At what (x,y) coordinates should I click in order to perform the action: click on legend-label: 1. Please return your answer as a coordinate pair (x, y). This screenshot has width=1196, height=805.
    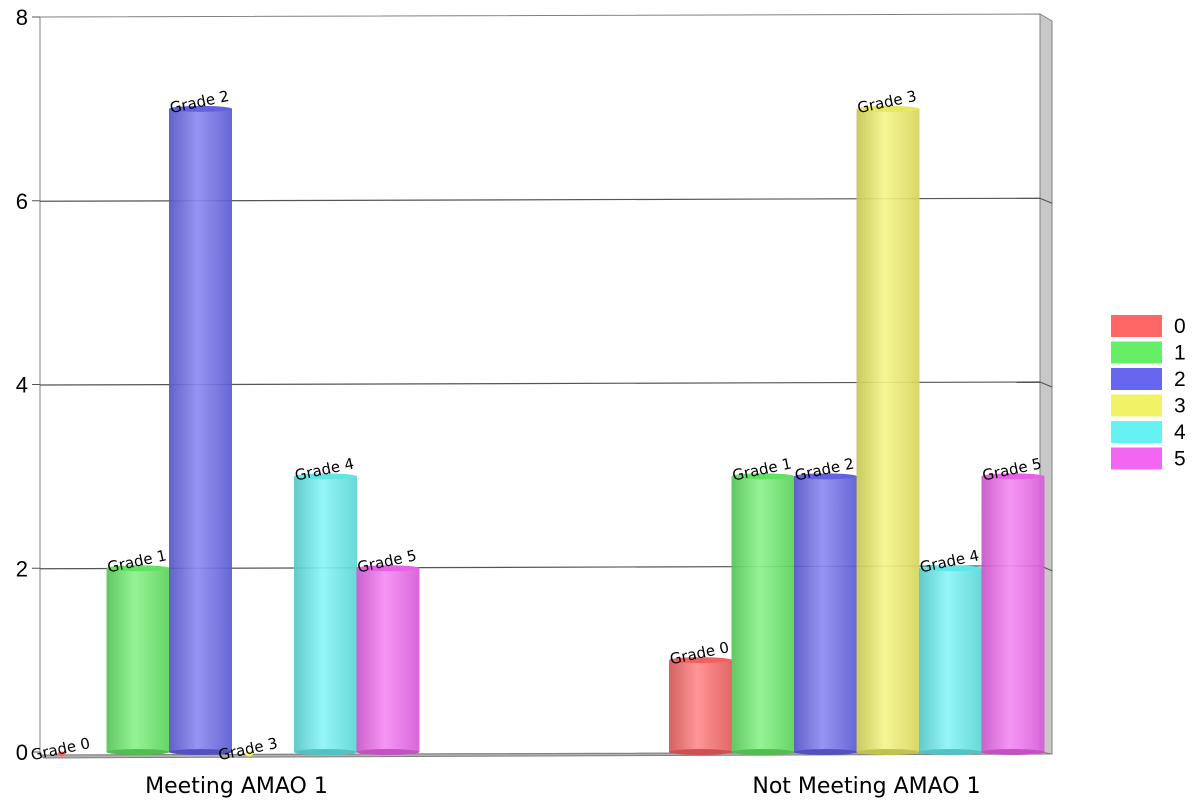
    Looking at the image, I should click on (1180, 353).